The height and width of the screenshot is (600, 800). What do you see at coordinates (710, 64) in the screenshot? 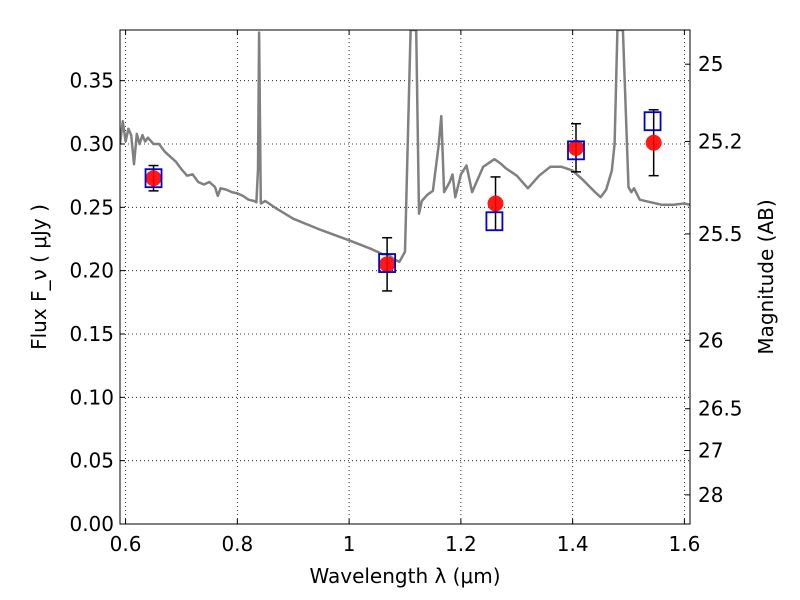
I see `y2-tick-label: 25` at bounding box center [710, 64].